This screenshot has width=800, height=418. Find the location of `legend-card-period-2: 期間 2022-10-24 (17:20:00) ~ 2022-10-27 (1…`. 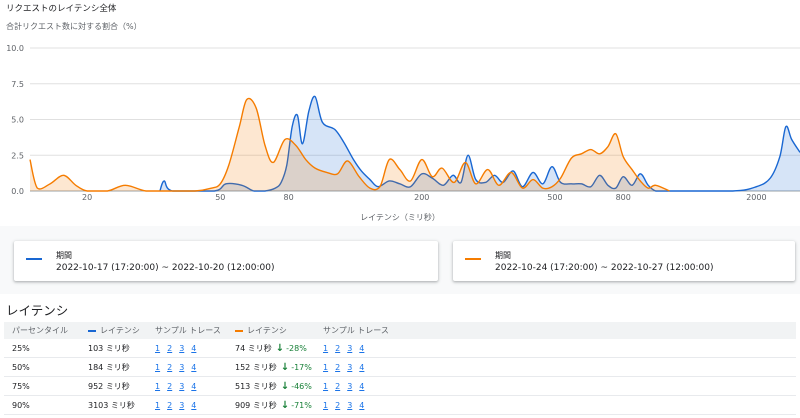

legend-card-period-2: 期間 2022-10-24 (17:20:00) ~ 2022-10-27 (1… is located at coordinates (624, 261).